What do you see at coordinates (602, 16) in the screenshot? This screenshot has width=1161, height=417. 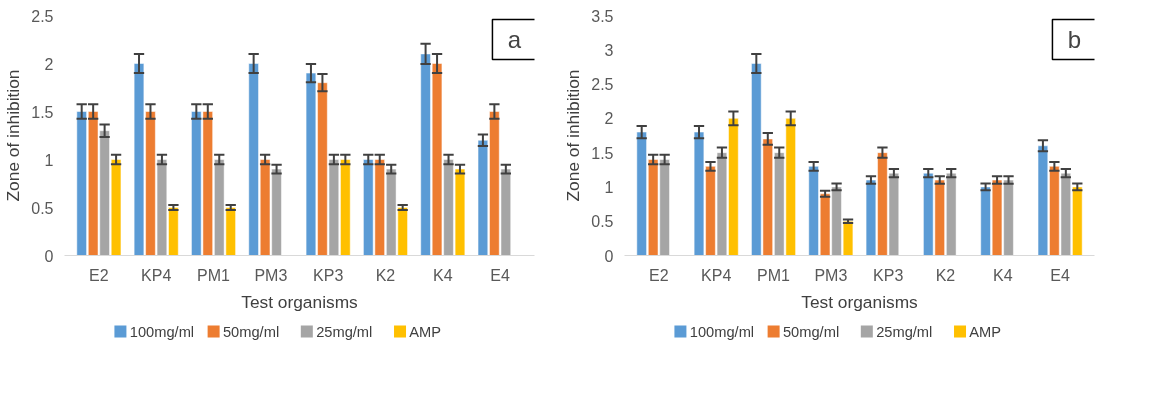 I see `y-tick-label: 3.5` at bounding box center [602, 16].